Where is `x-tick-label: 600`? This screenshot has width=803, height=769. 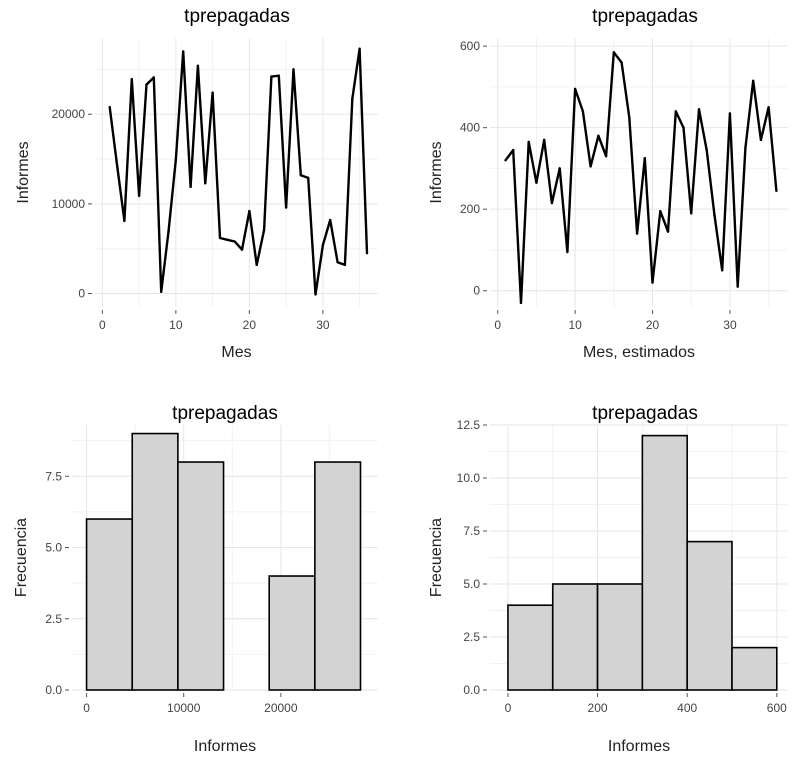
x-tick-label: 600 is located at coordinates (777, 708).